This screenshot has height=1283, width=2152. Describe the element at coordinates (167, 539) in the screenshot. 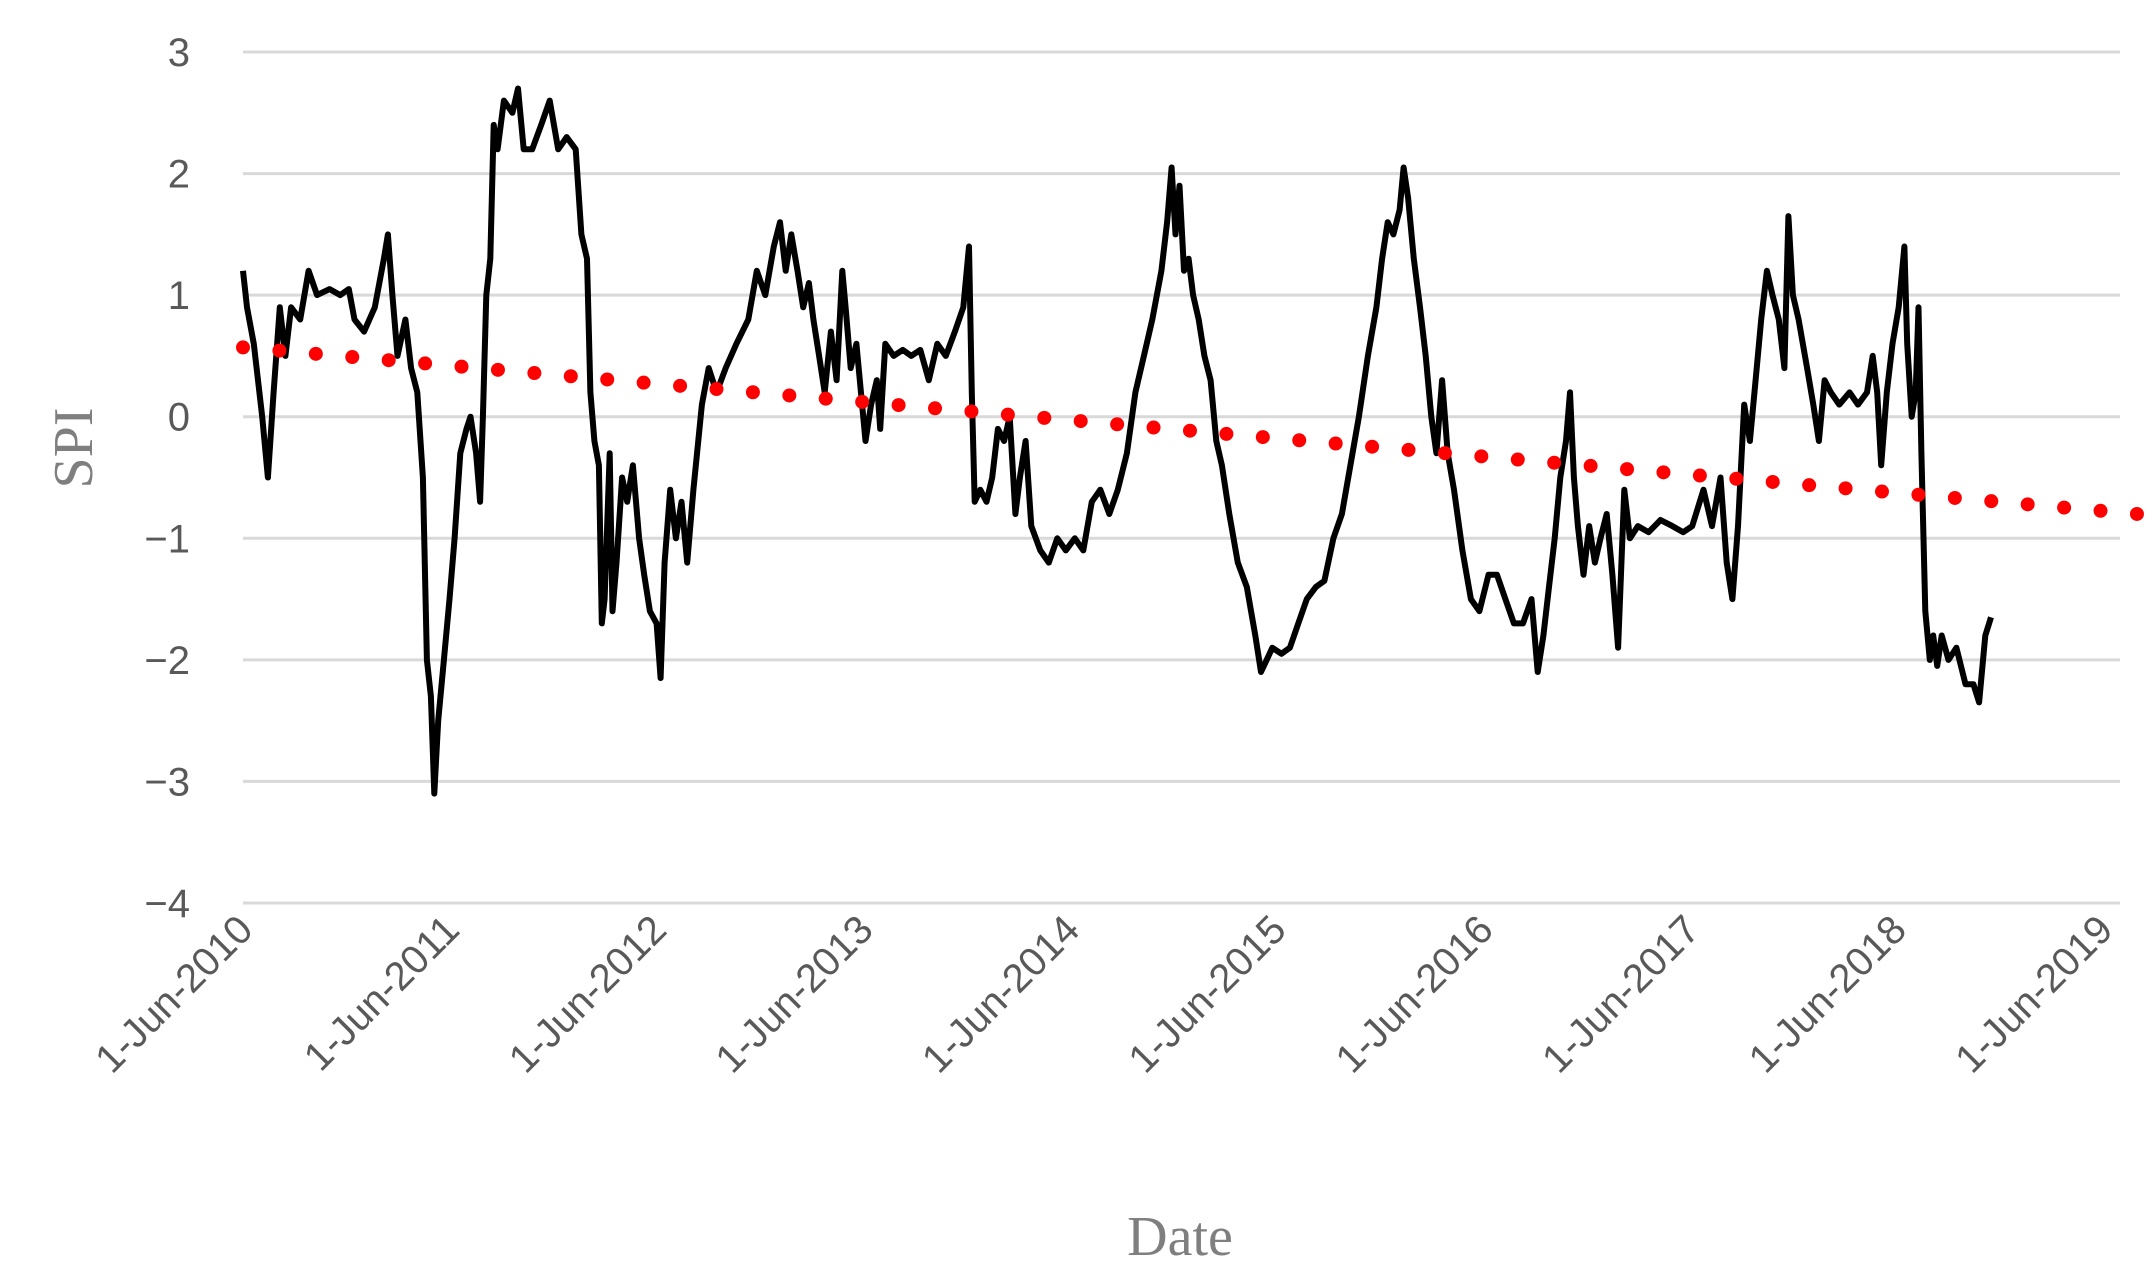

I see `y-tick-label: −1` at that location.